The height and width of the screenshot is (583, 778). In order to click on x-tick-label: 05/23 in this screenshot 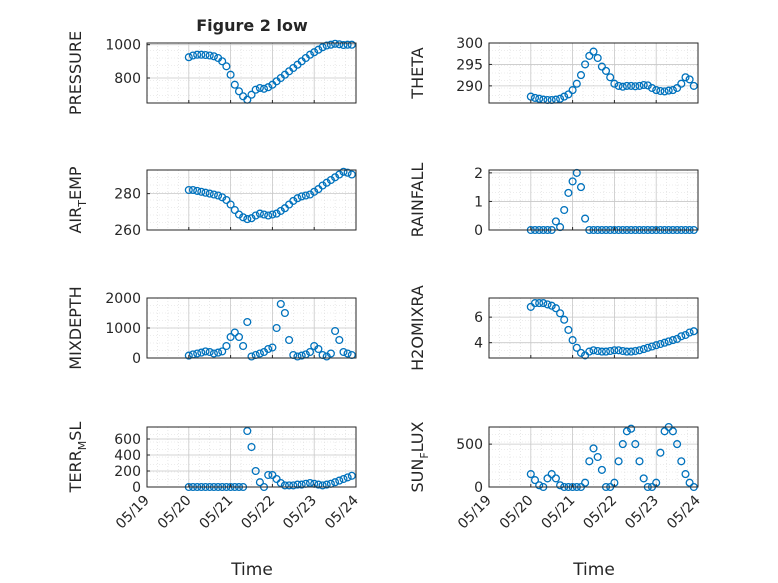, I will do `click(642, 513)`.